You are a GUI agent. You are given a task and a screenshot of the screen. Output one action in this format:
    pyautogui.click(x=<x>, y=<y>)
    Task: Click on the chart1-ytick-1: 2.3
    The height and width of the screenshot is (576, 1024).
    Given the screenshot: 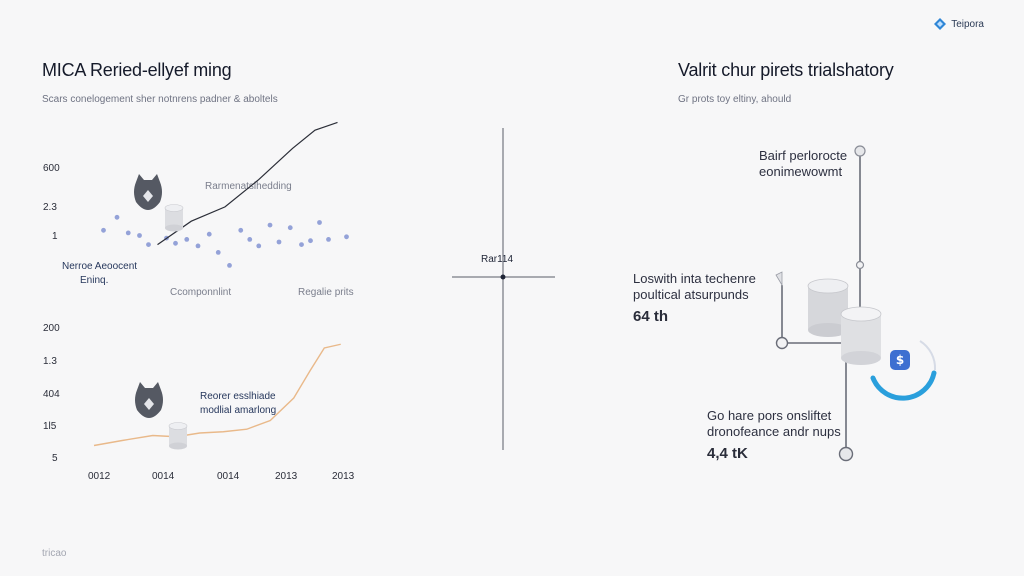 What is the action you would take?
    pyautogui.click(x=50, y=207)
    